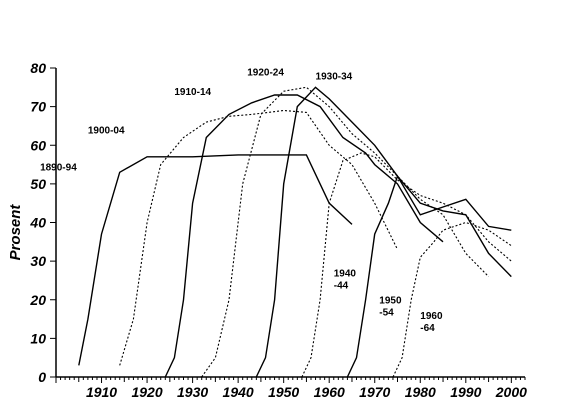 This screenshot has height=420, width=563. Describe the element at coordinates (37, 300) in the screenshot. I see `y-tick-label: 20` at that location.